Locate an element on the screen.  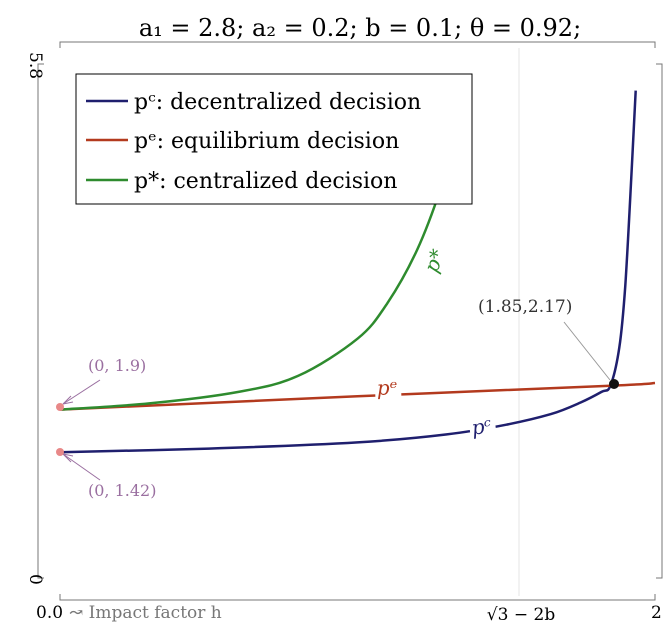
left-axis-line is located at coordinates (40, 321).